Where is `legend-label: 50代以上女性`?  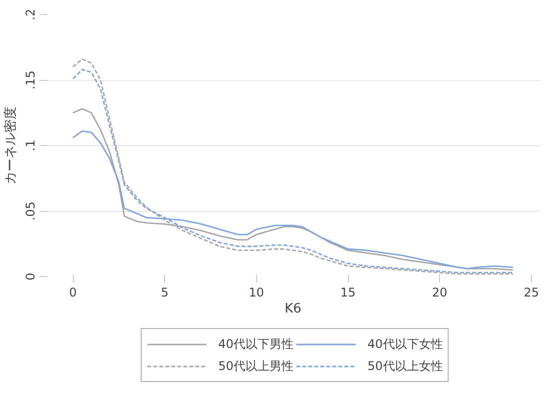
legend-label: 50代以上女性 is located at coordinates (405, 366).